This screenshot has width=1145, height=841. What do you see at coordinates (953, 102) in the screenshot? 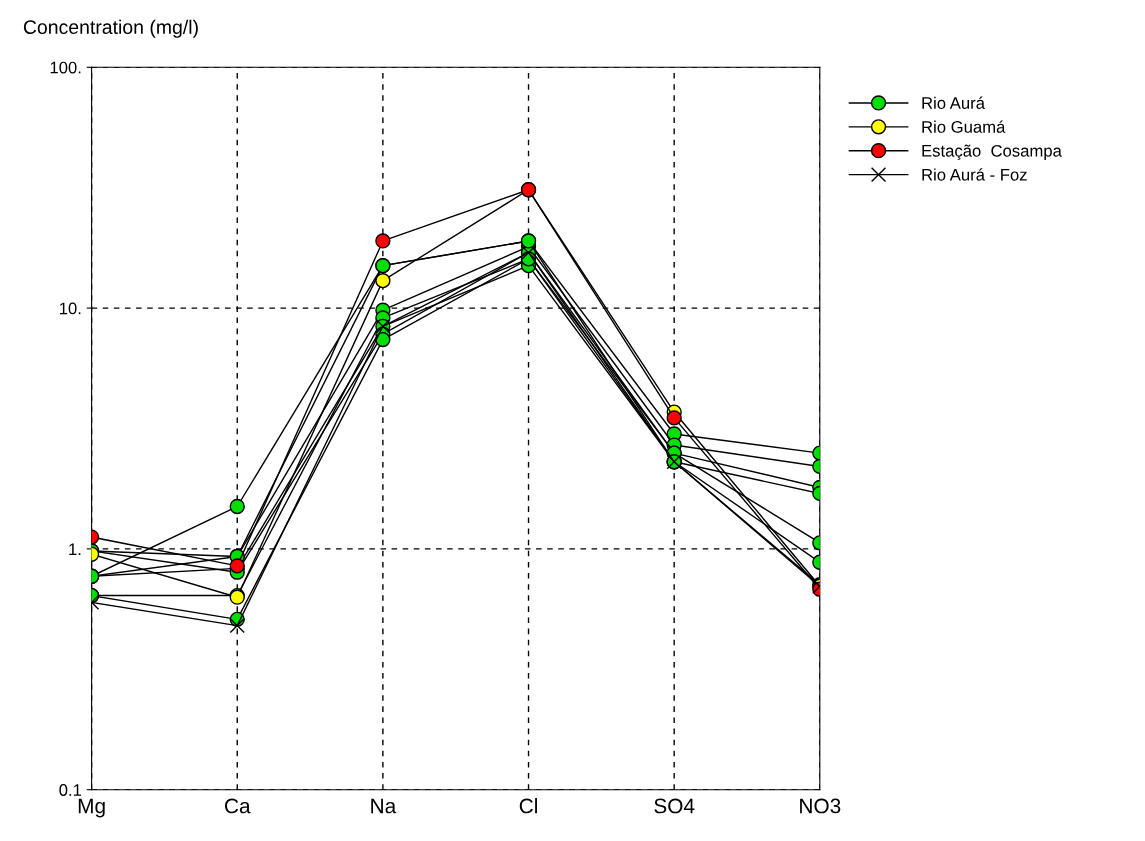
I see `legend-label: Rio Aurá` at bounding box center [953, 102].